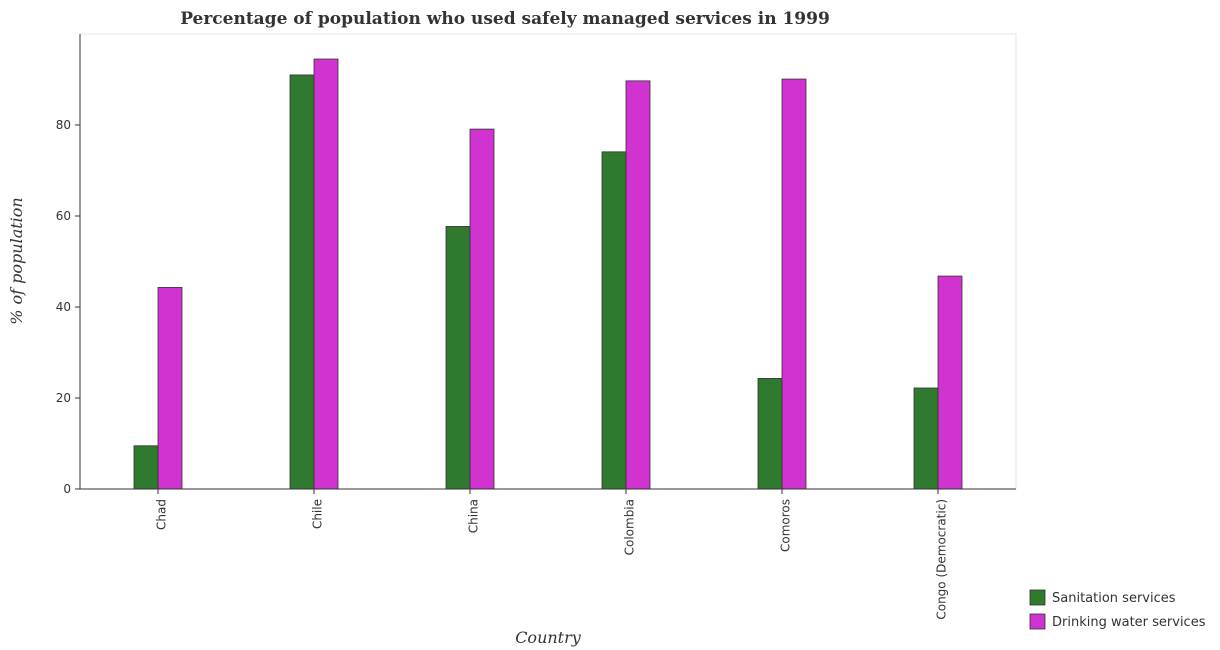 The width and height of the screenshot is (1220, 650). I want to click on bar-sanitation-congo-democratic, so click(926, 438).